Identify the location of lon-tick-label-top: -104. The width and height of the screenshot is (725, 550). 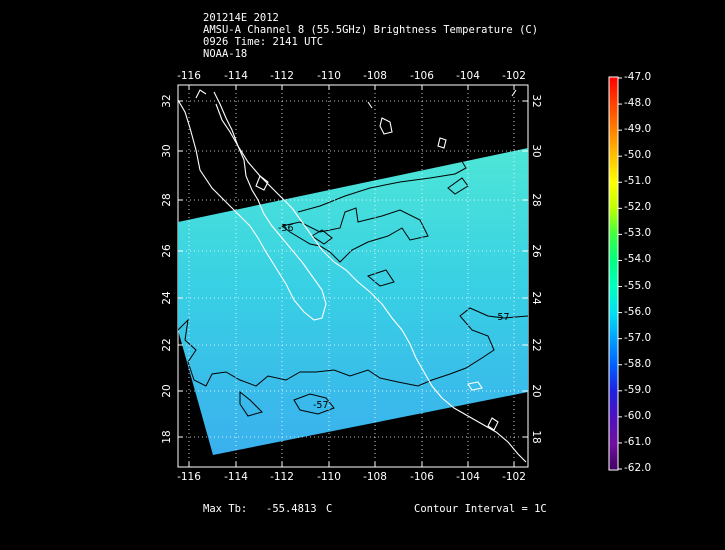
(468, 76).